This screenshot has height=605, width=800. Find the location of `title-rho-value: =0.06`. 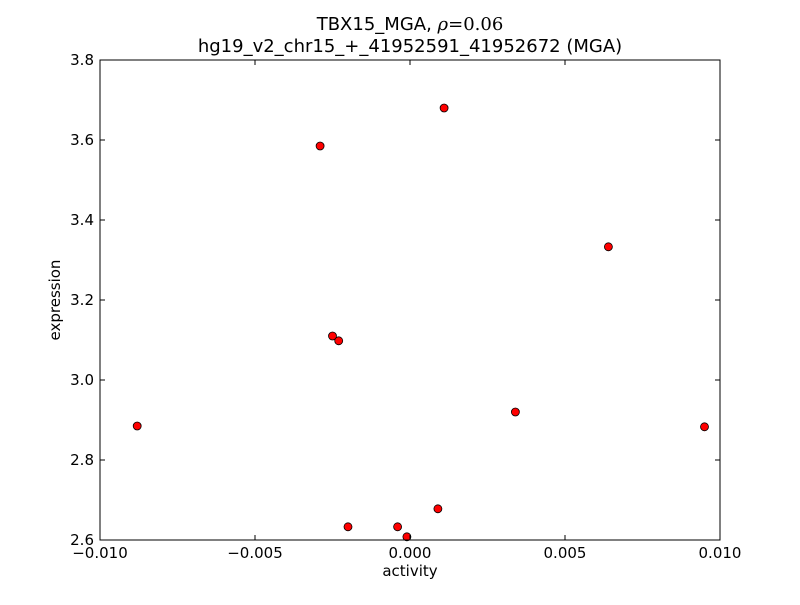

title-rho-value: =0.06 is located at coordinates (475, 24).